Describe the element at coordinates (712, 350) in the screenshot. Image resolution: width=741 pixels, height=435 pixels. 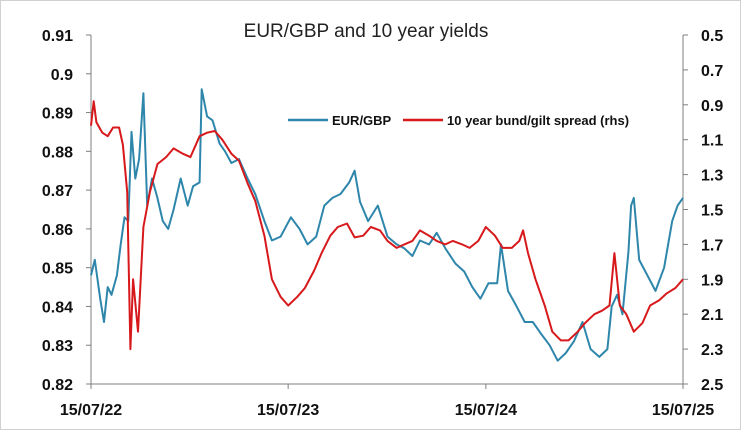
I see `y-right-tick-label: 2.3` at that location.